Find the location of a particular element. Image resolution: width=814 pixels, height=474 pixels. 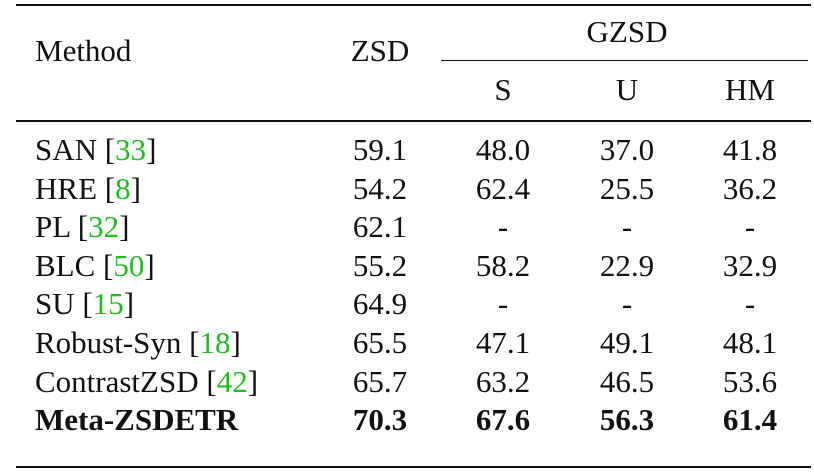

bottom-rule is located at coordinates (413, 467).